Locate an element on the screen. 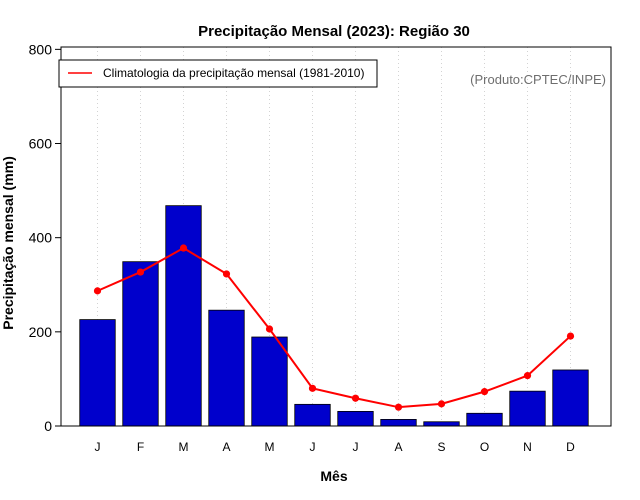  x-tick-label: O is located at coordinates (484, 447).